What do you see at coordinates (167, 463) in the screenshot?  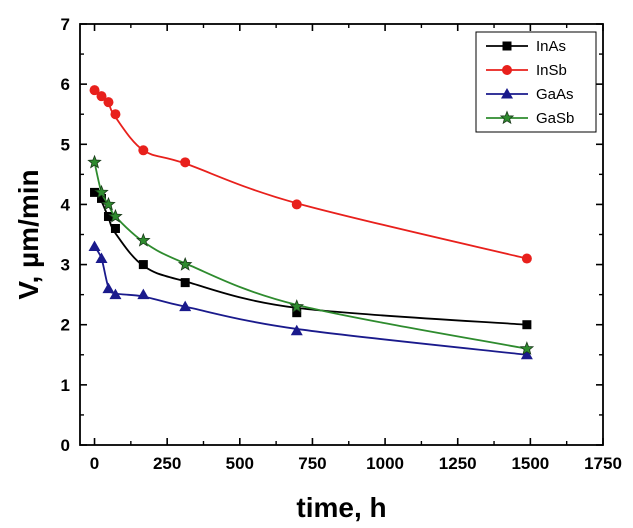 I see `x-tick-label: 250` at bounding box center [167, 463].